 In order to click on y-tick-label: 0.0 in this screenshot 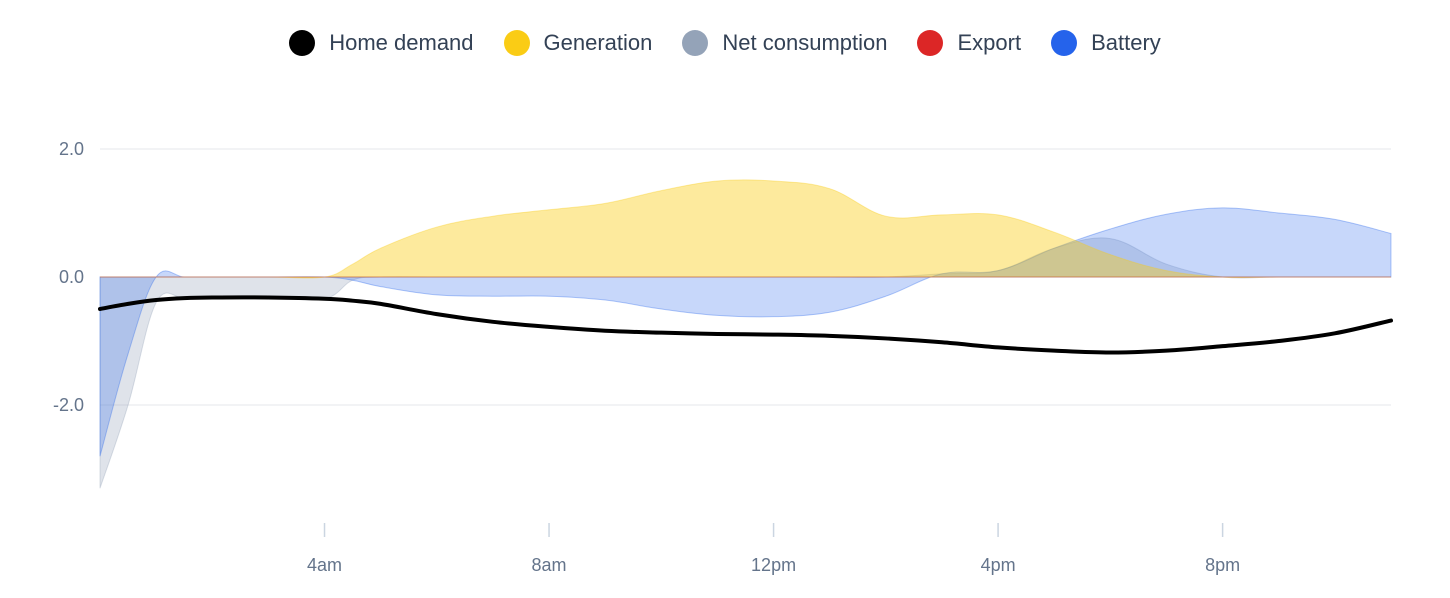, I will do `click(71, 277)`.